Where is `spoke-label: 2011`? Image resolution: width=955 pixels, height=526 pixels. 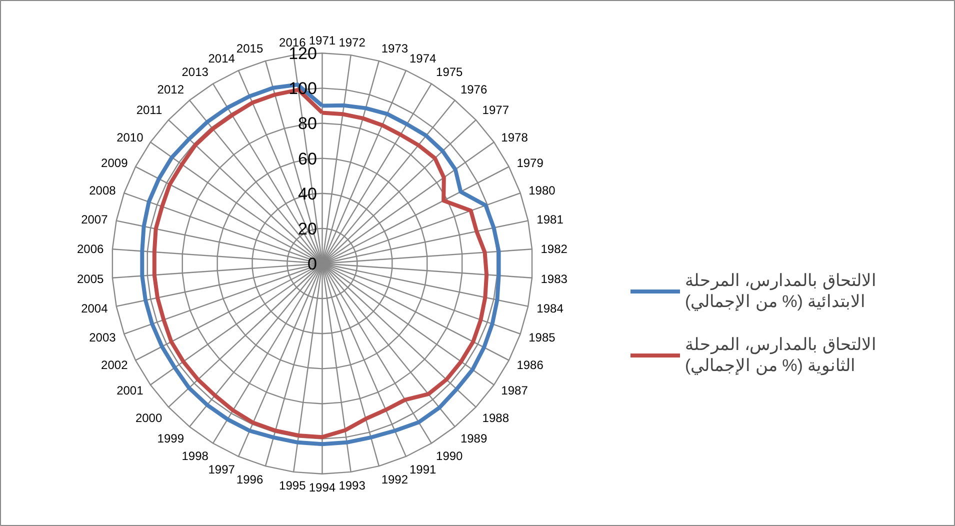 spoke-label: 2011 is located at coordinates (149, 109).